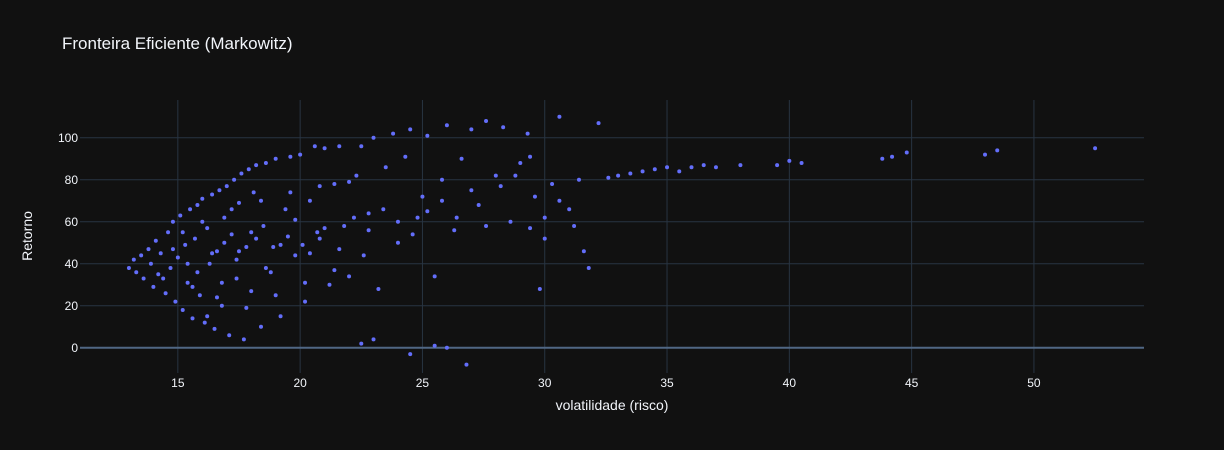  I want to click on x-axis-title: volatilidade (risco), so click(612, 405).